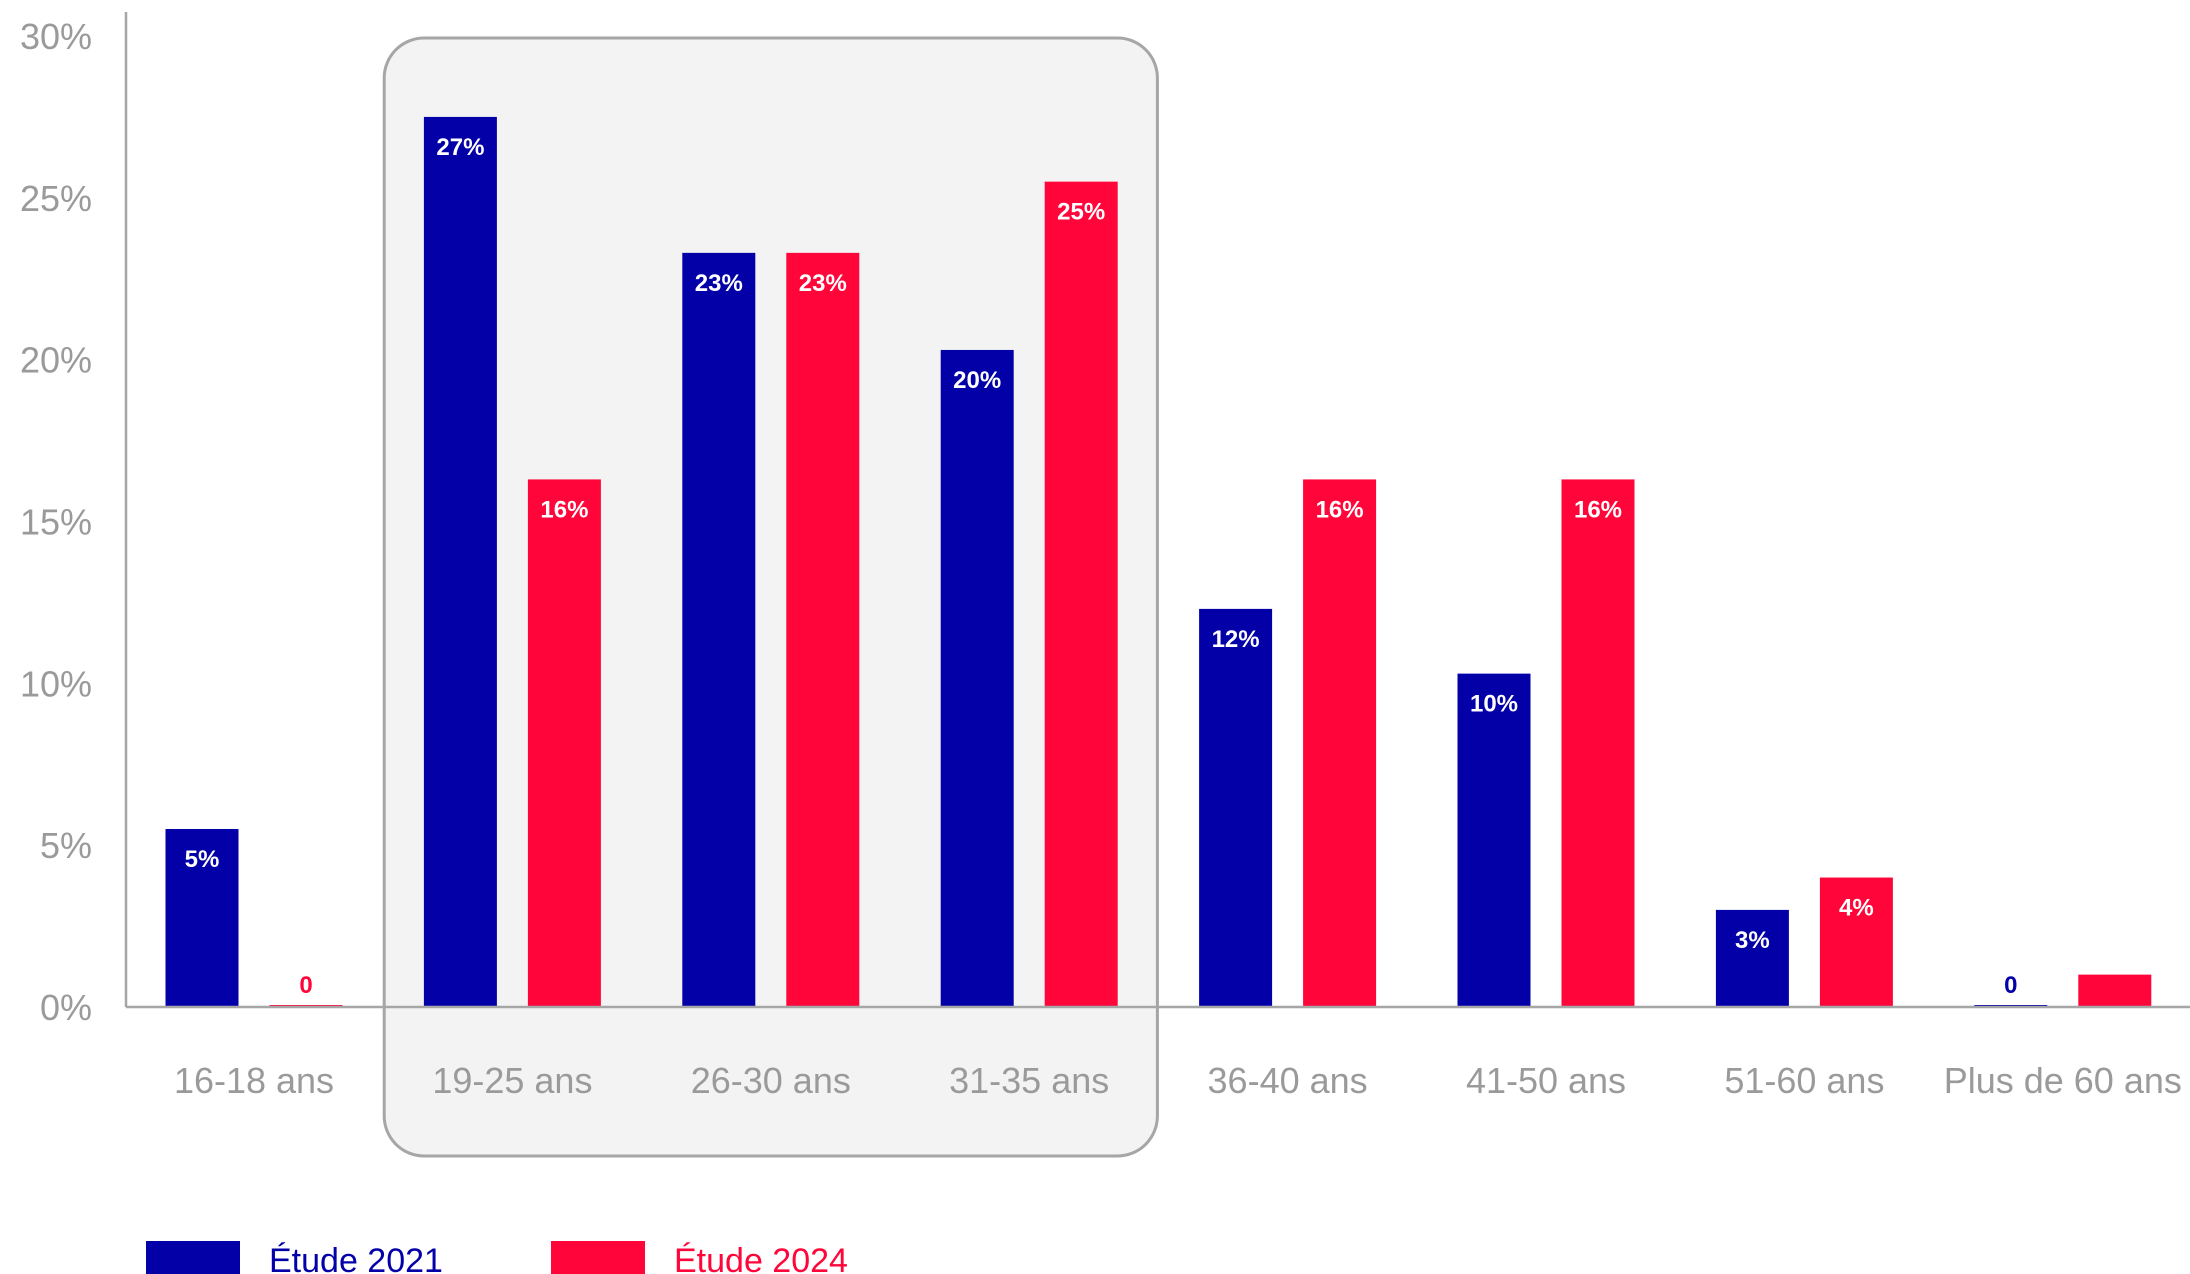 The image size is (2190, 1274). What do you see at coordinates (1288, 1080) in the screenshot?
I see `category-label: 36-40 ans` at bounding box center [1288, 1080].